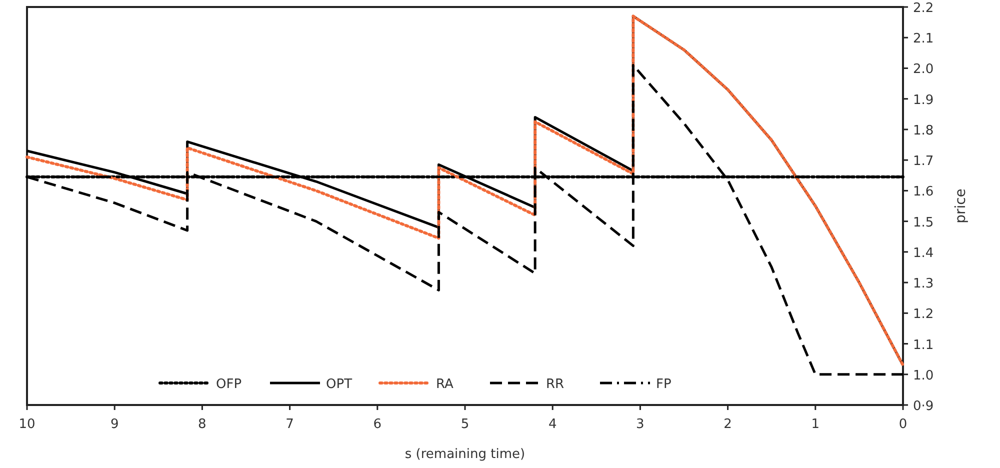 This screenshot has width=1000, height=468. What do you see at coordinates (114, 424) in the screenshot?
I see `x-tick-label: 9` at bounding box center [114, 424].